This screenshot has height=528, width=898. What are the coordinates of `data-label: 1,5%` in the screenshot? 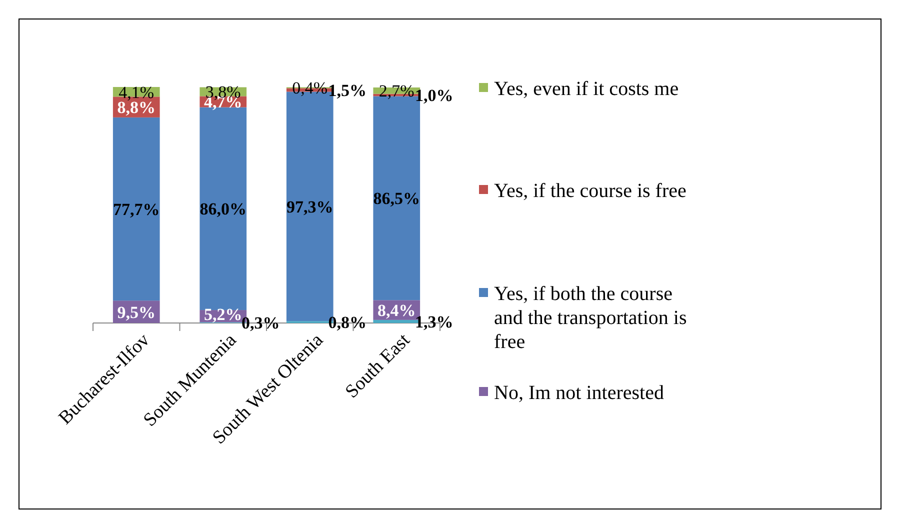 It's located at (347, 90).